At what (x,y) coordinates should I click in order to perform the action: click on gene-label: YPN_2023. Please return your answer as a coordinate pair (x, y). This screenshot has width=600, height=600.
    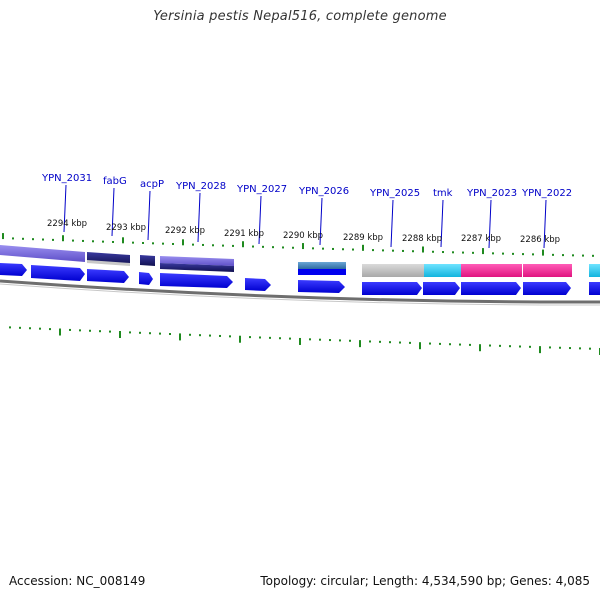
    Looking at the image, I should click on (491, 193).